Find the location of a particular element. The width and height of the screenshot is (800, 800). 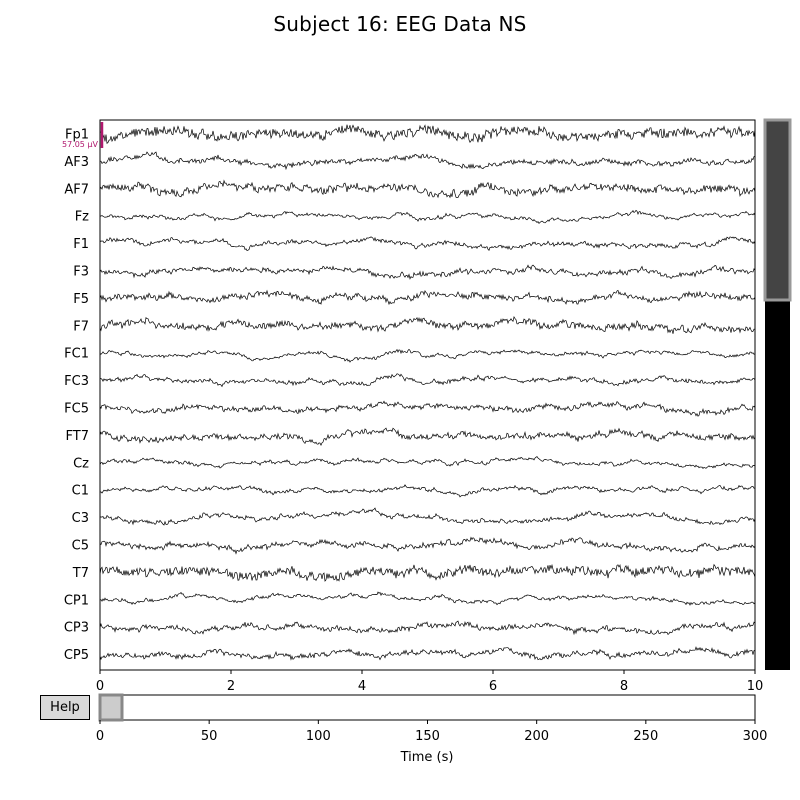

channel-label-cz: Cz is located at coordinates (81, 463).